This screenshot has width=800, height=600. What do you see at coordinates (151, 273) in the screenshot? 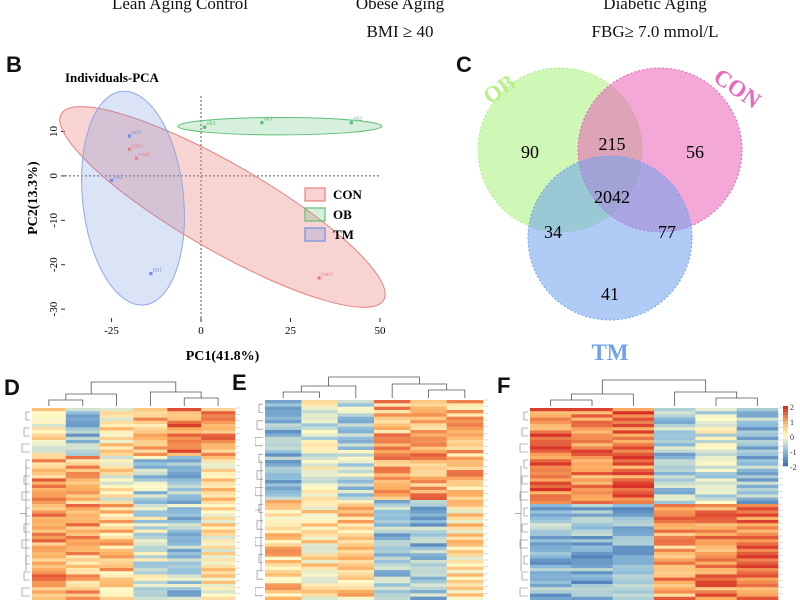
I see `pca-point-tm1` at bounding box center [151, 273].